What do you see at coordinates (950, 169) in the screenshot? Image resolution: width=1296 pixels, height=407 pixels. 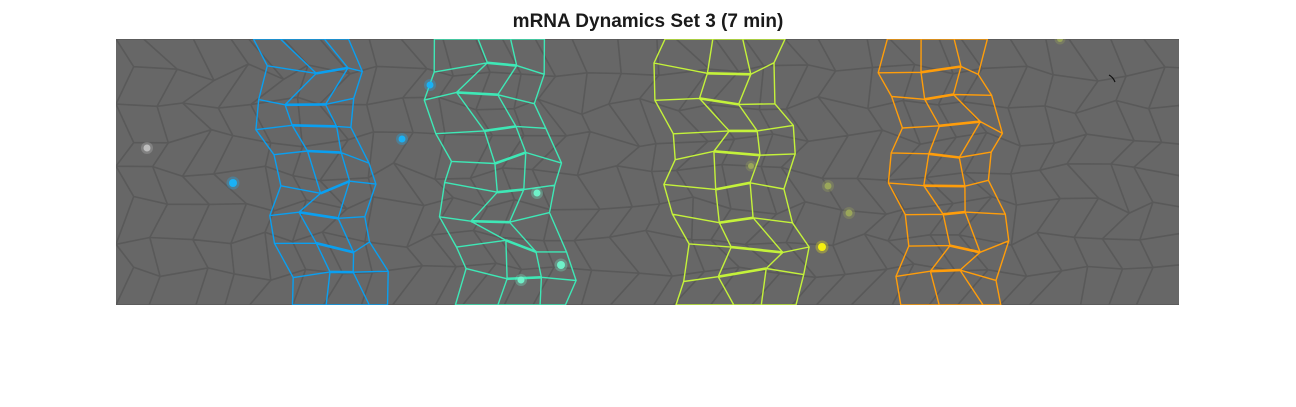 I see `stripe-4-strong-edges` at bounding box center [950, 169].